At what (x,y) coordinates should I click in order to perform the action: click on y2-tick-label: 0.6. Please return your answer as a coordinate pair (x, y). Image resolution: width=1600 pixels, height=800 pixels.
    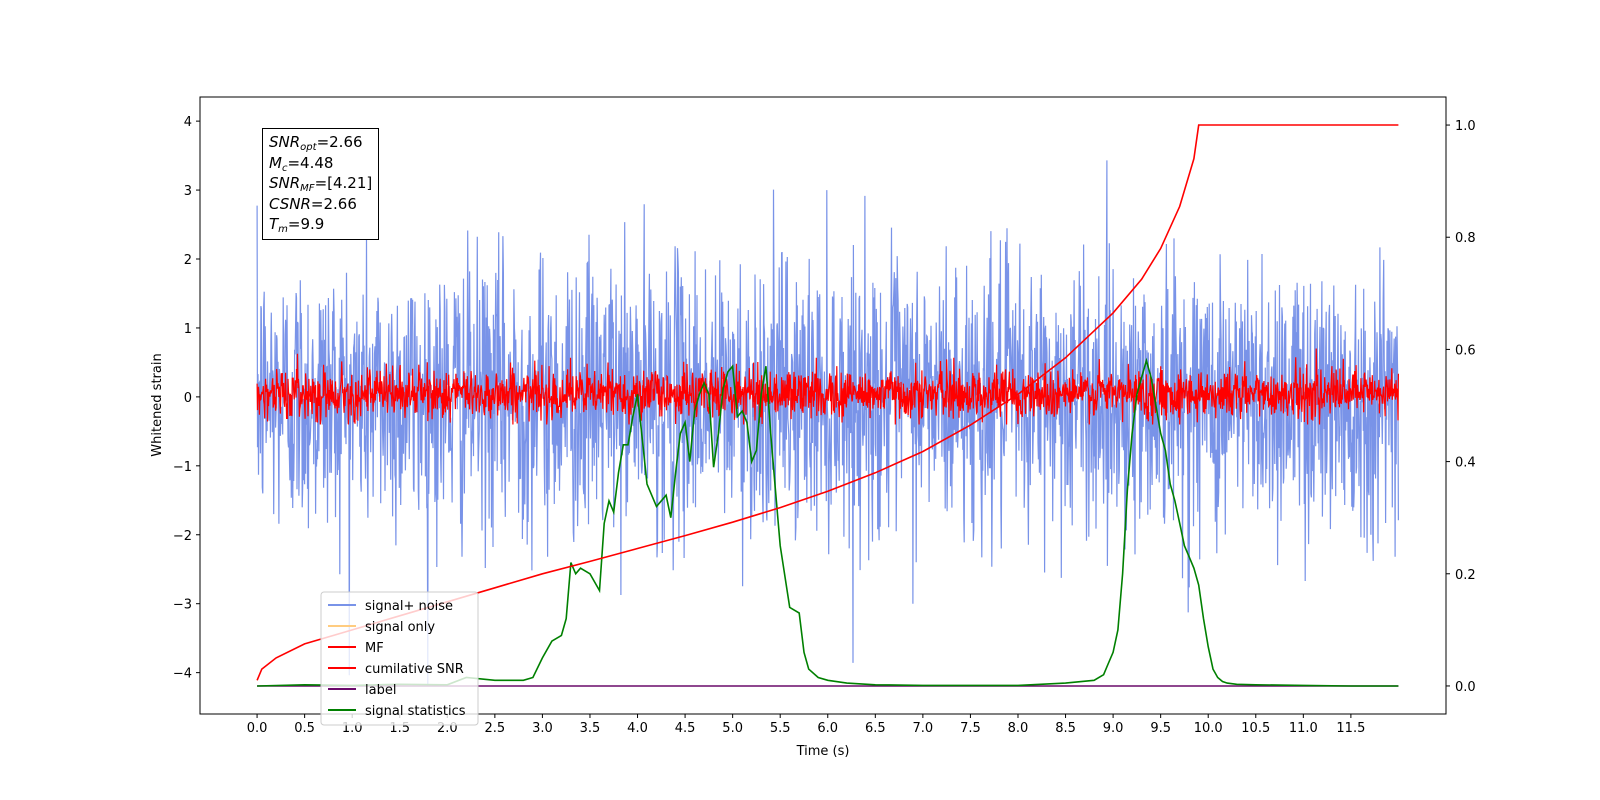
    Looking at the image, I should click on (1465, 350).